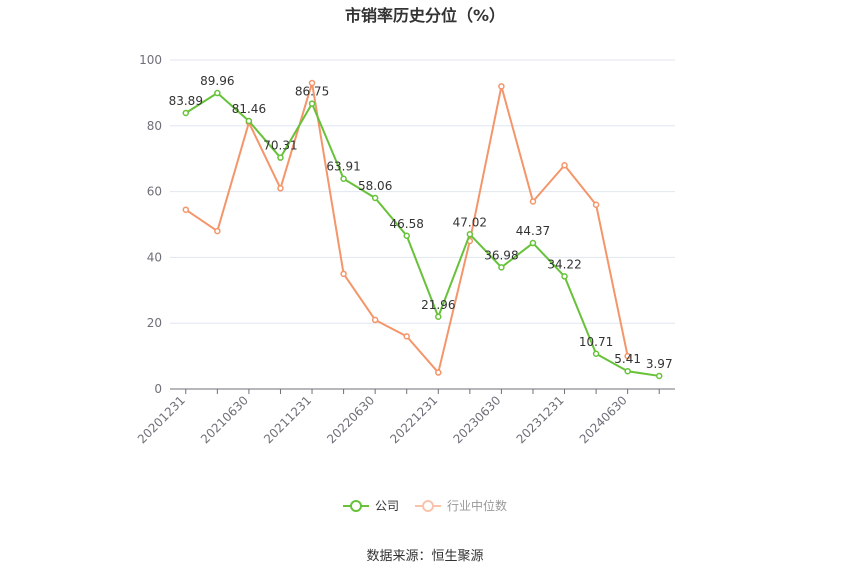  I want to click on company-data-label: 83.89, so click(186, 101).